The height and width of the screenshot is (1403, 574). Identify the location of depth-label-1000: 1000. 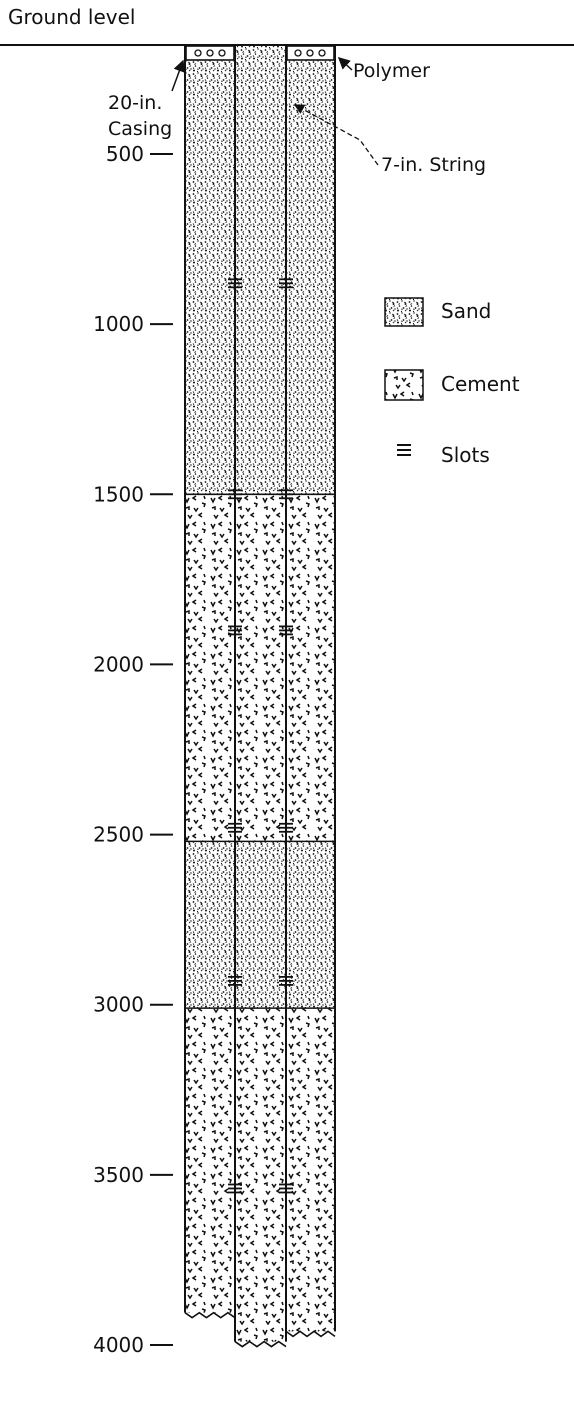
(118, 324).